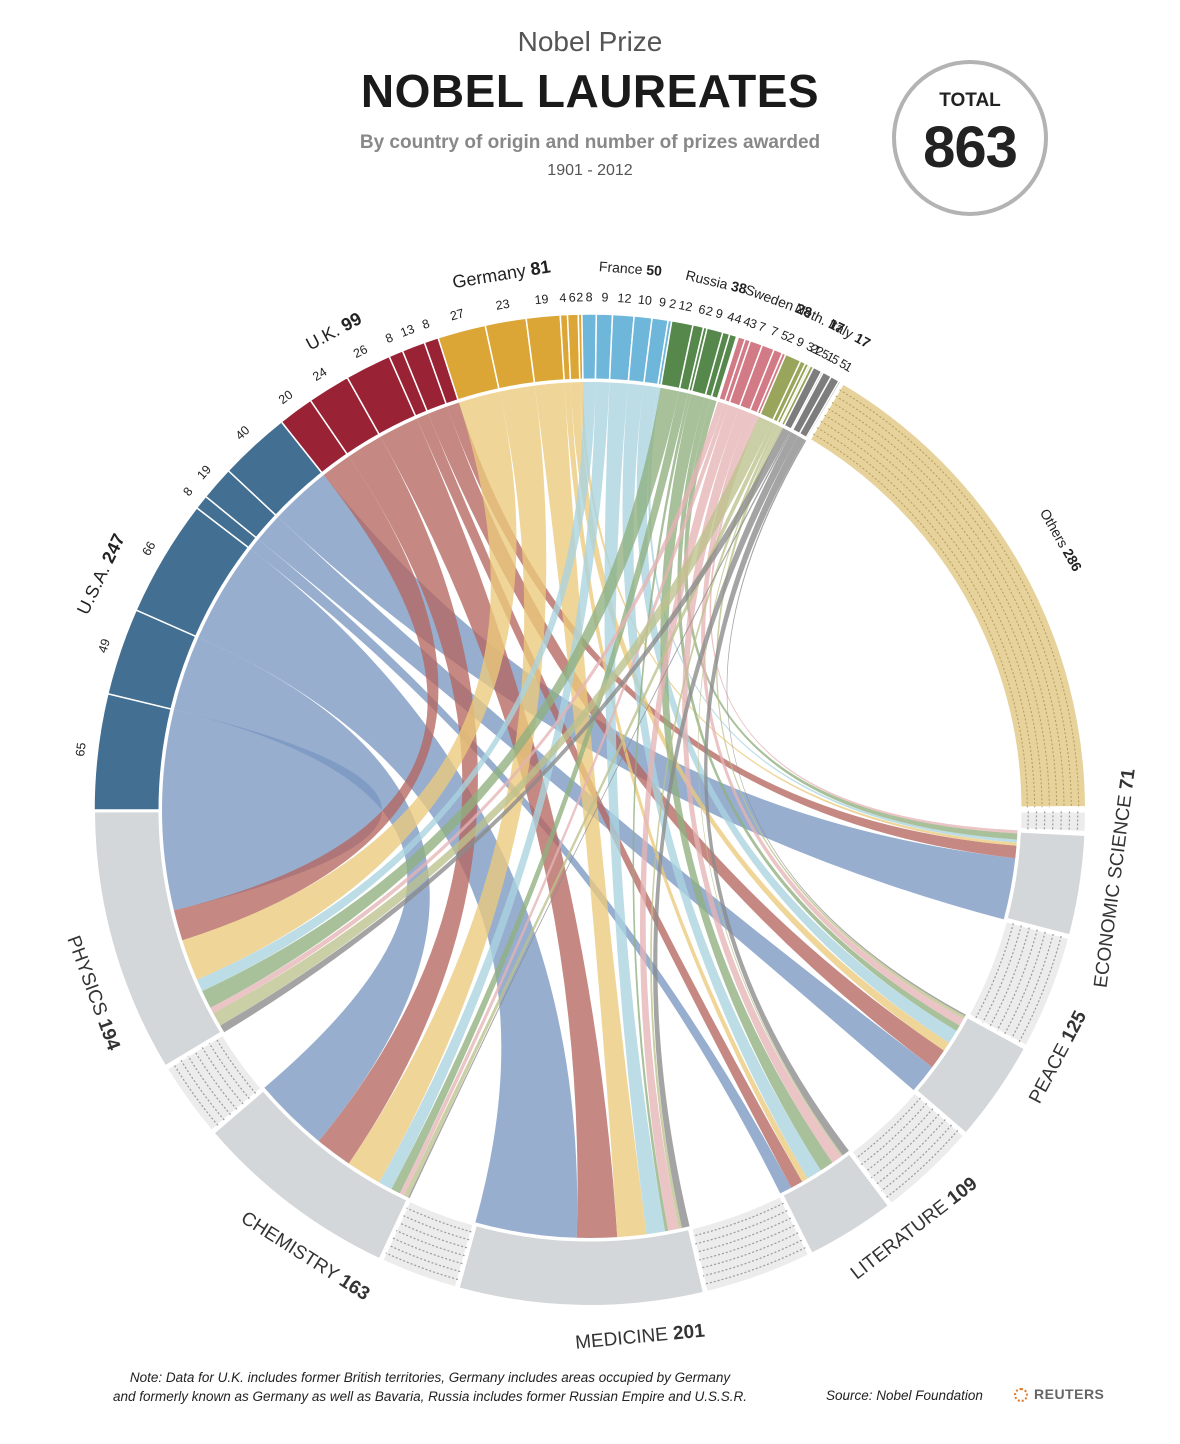 This screenshot has width=1180, height=1444. I want to click on ribbon-italy-medicine, so click(726, 830).